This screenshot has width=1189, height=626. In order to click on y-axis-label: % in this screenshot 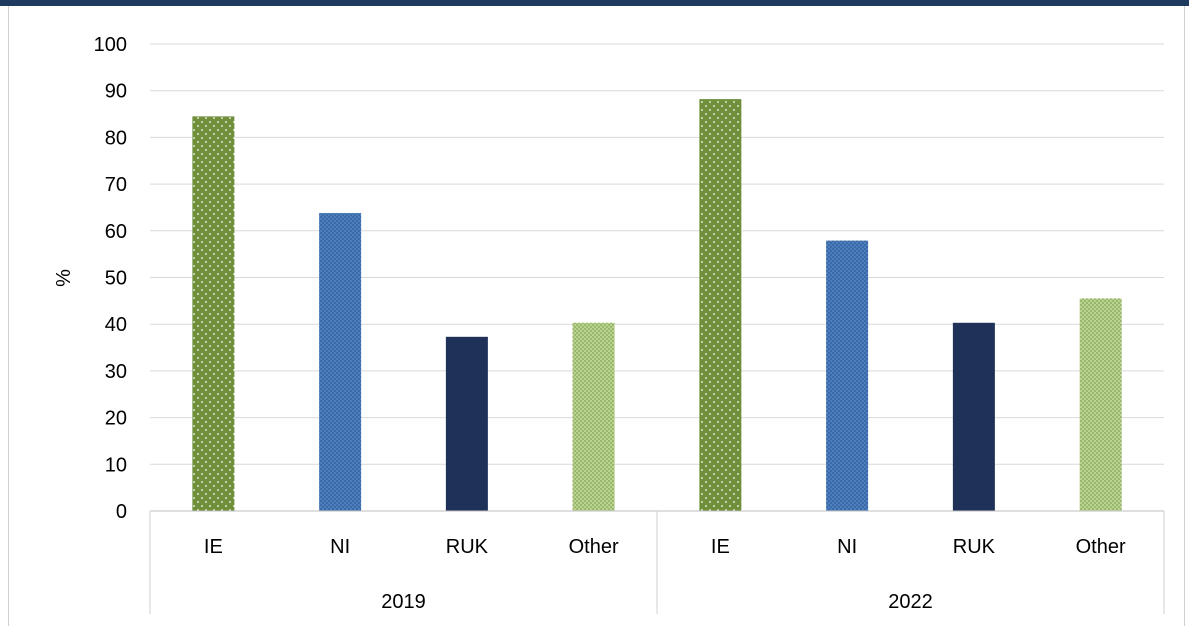, I will do `click(64, 278)`.